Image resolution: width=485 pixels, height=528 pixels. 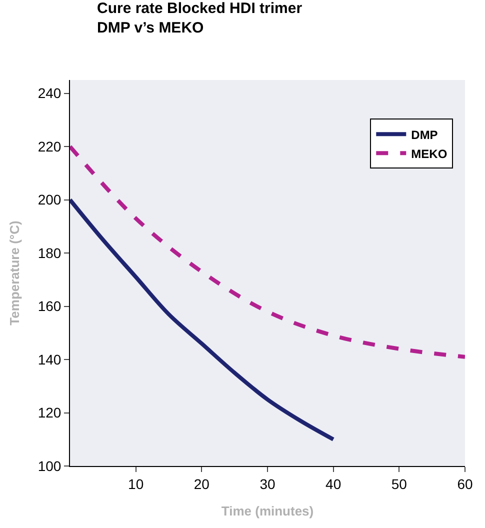 What do you see at coordinates (50, 200) in the screenshot?
I see `y-tick-label: 200` at bounding box center [50, 200].